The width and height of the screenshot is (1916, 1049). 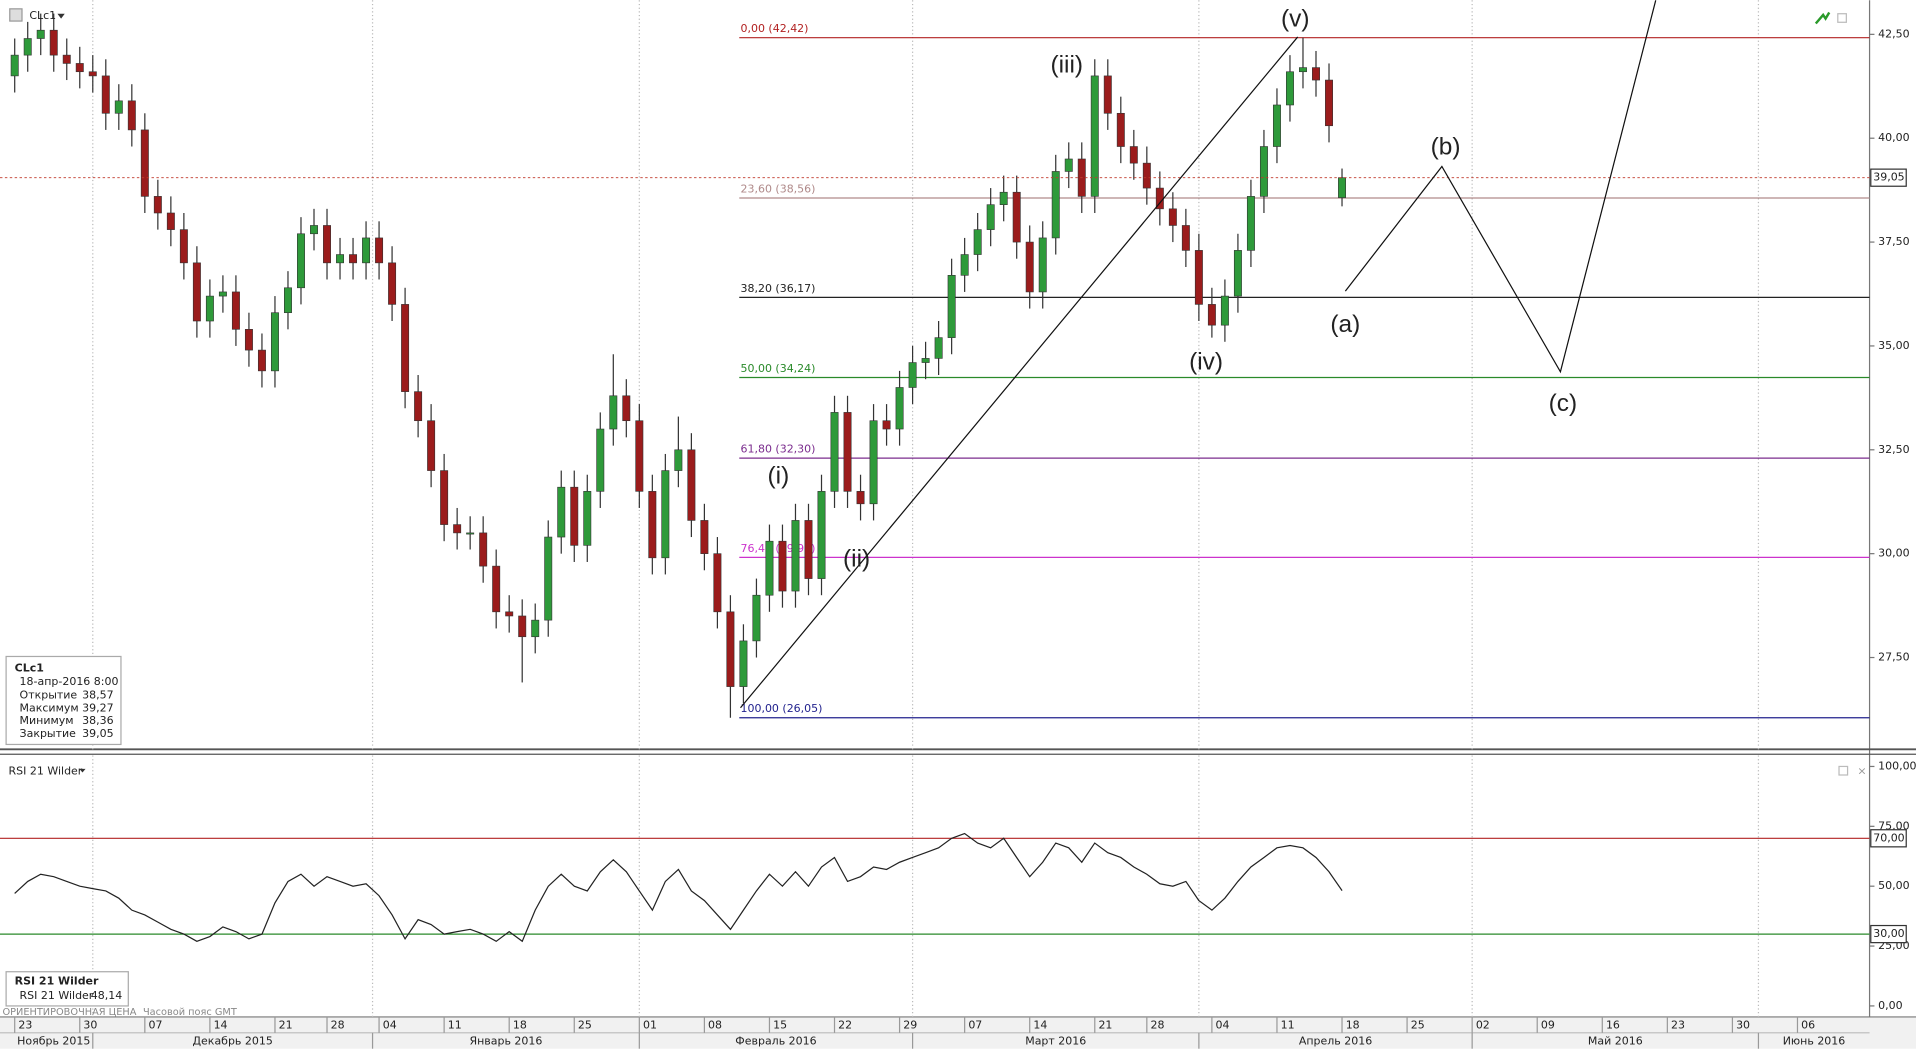 I want to click on symbol-selector: CLc1, so click(x=37, y=15).